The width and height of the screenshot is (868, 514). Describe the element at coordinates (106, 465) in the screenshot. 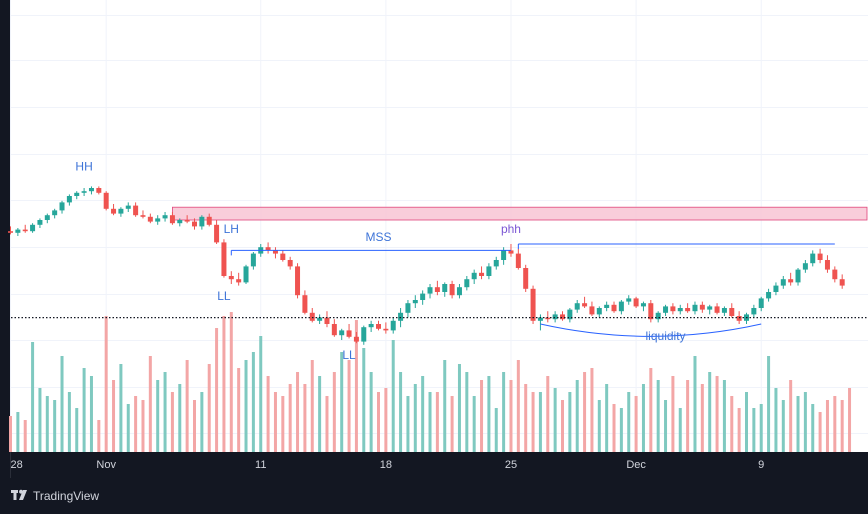

I see `x-tick-label: Nov` at that location.